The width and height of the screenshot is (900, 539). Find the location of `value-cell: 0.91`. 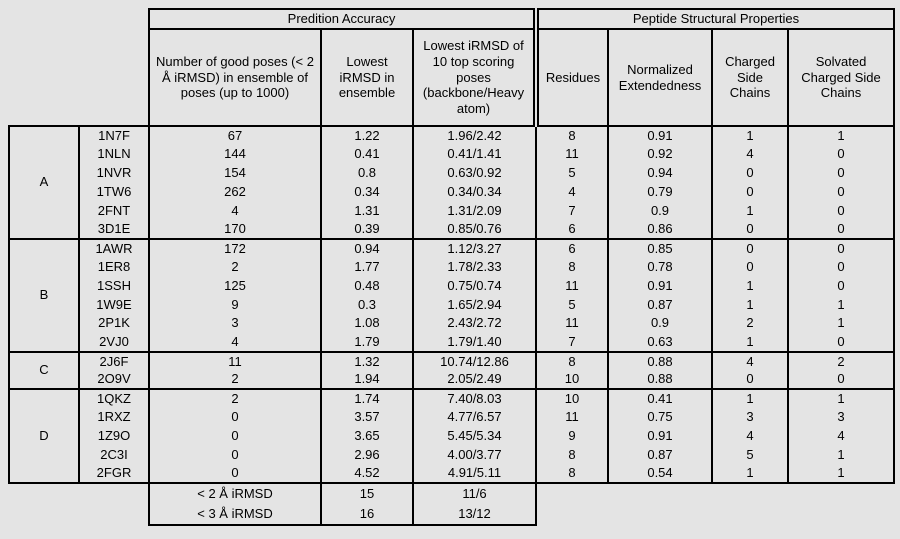

value-cell: 0.91 is located at coordinates (660, 436).